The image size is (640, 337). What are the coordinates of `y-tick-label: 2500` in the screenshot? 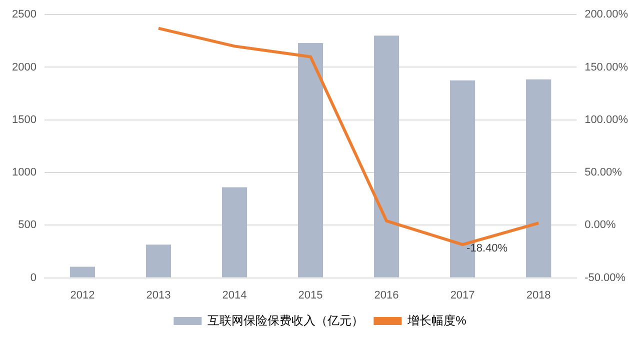 It's located at (24, 14).